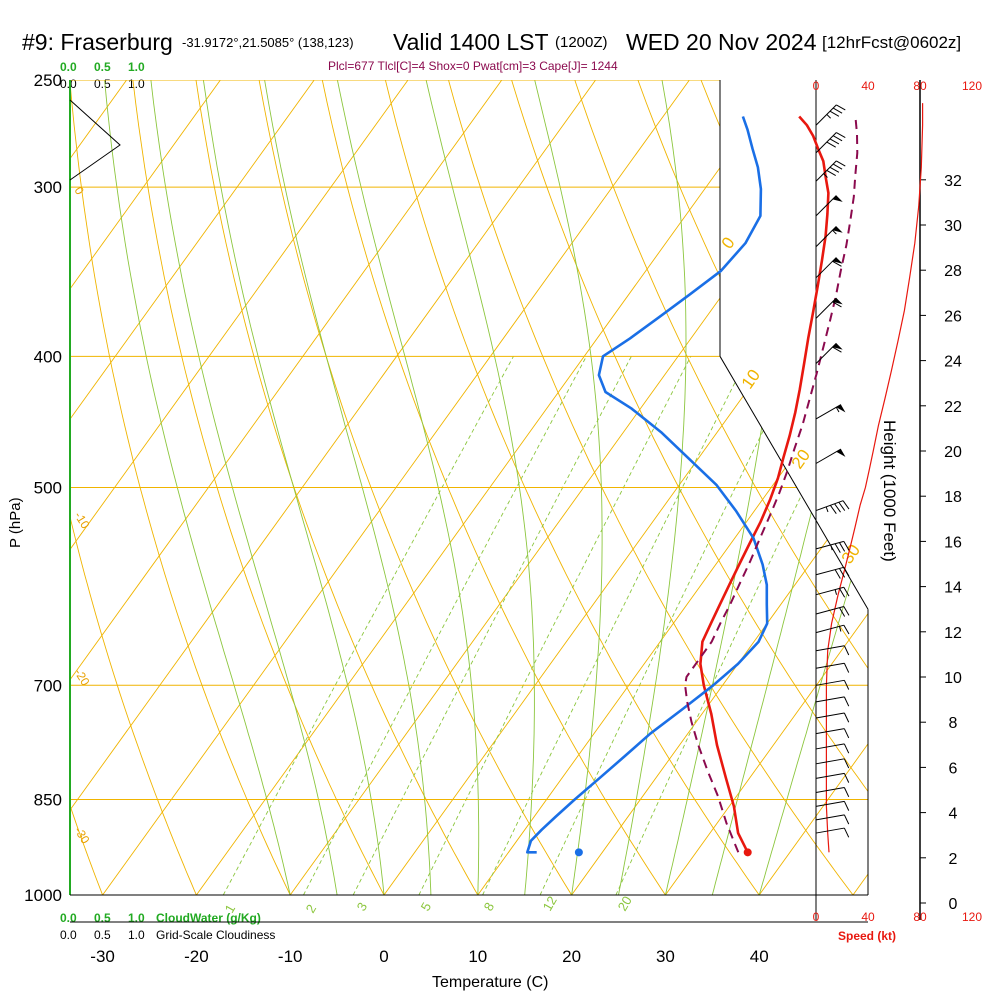 This screenshot has height=1000, width=1000. Describe the element at coordinates (953, 271) in the screenshot. I see `height-tick-label: 28` at that location.